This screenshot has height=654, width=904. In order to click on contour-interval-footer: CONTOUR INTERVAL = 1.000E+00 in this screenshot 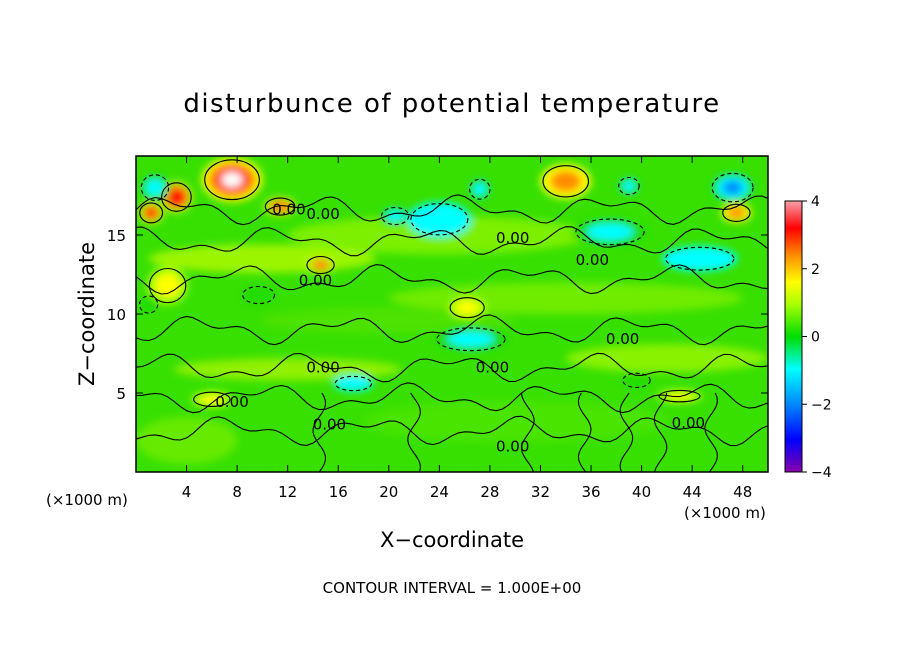, I will do `click(452, 588)`.